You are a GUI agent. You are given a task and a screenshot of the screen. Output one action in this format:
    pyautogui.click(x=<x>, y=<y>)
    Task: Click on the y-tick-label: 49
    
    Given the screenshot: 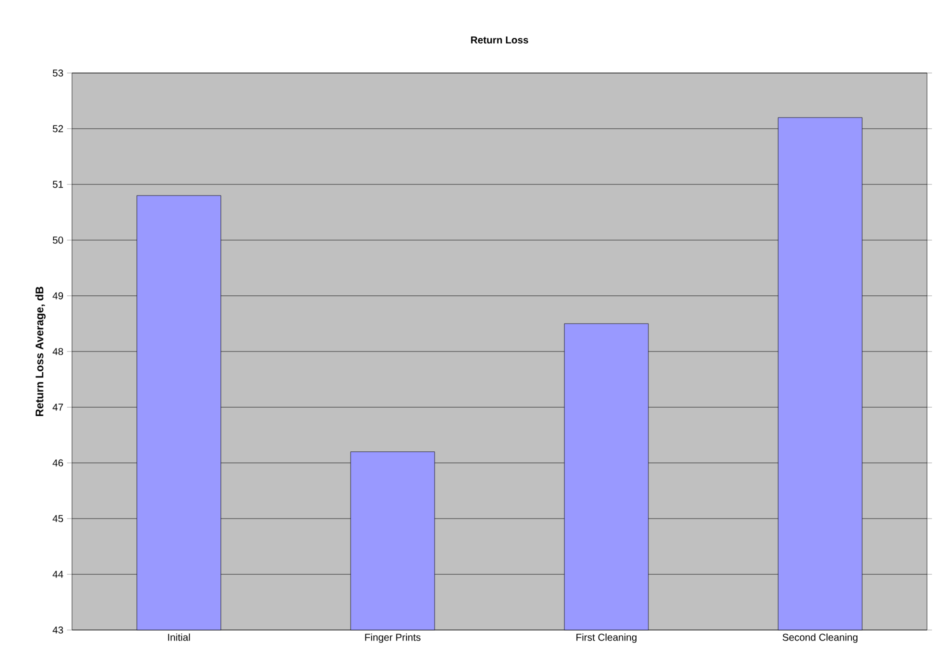 What is the action you would take?
    pyautogui.click(x=58, y=296)
    